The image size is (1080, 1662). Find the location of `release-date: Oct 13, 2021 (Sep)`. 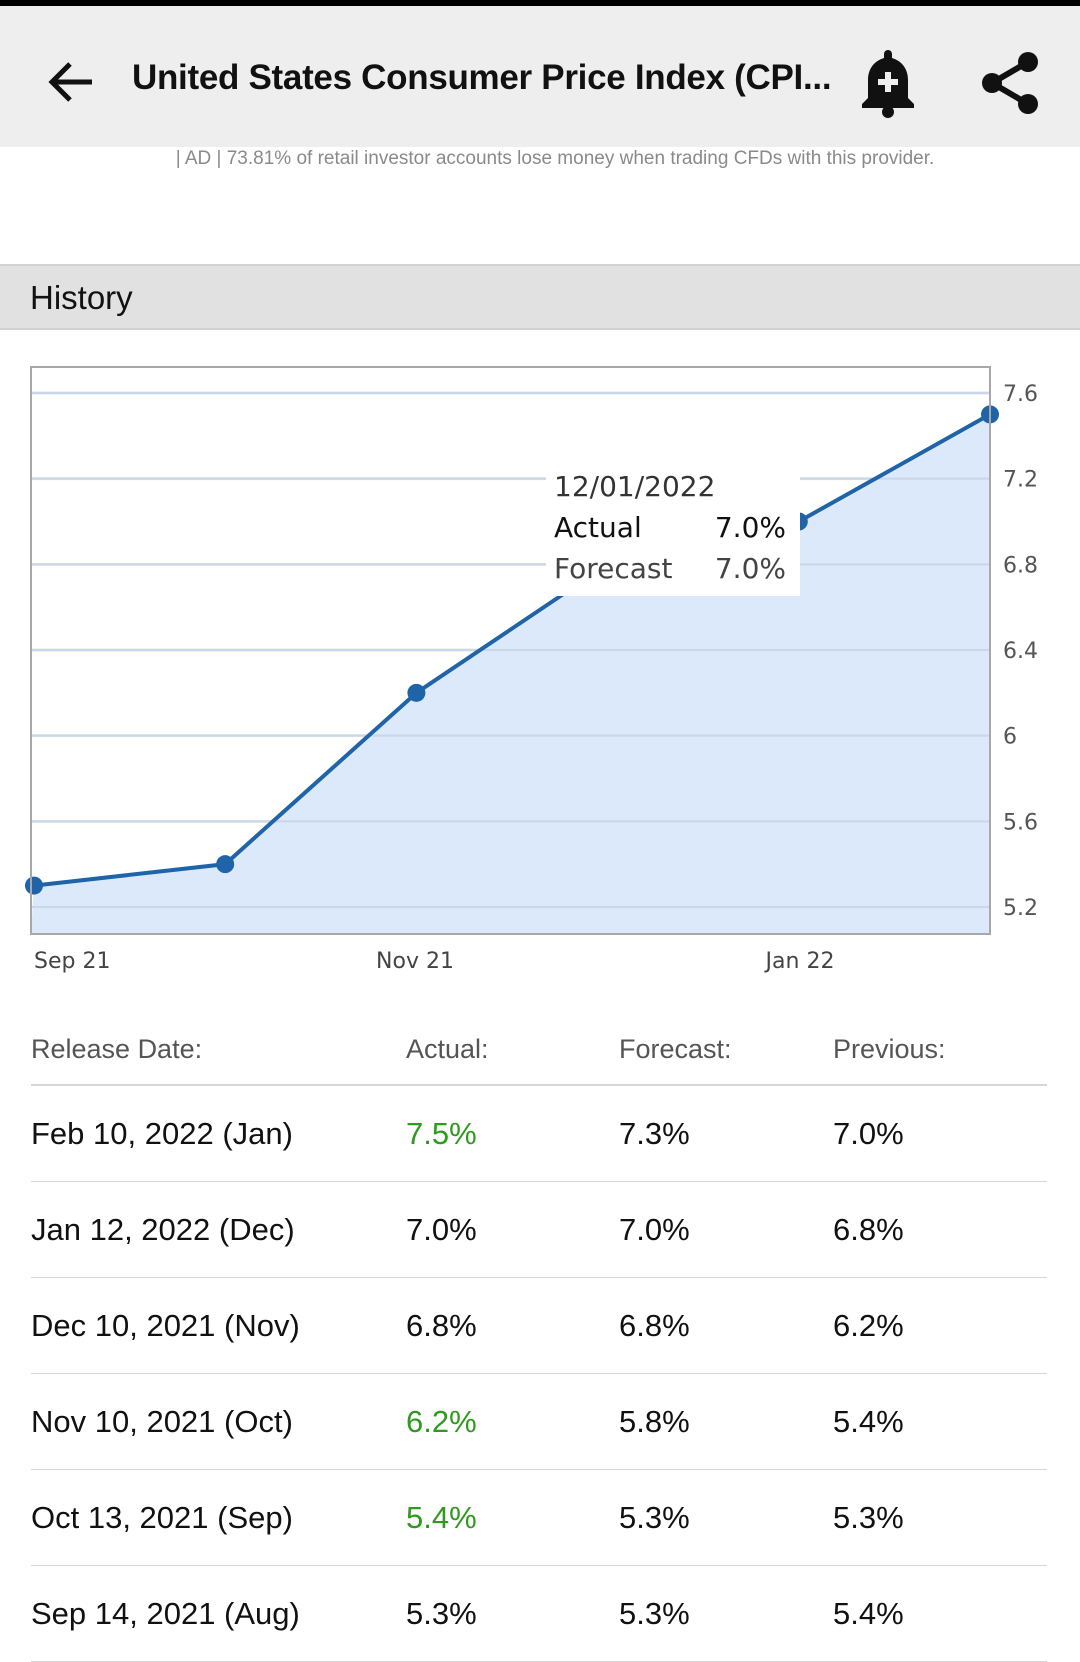

release-date: Oct 13, 2021 (Sep) is located at coordinates (162, 1517).